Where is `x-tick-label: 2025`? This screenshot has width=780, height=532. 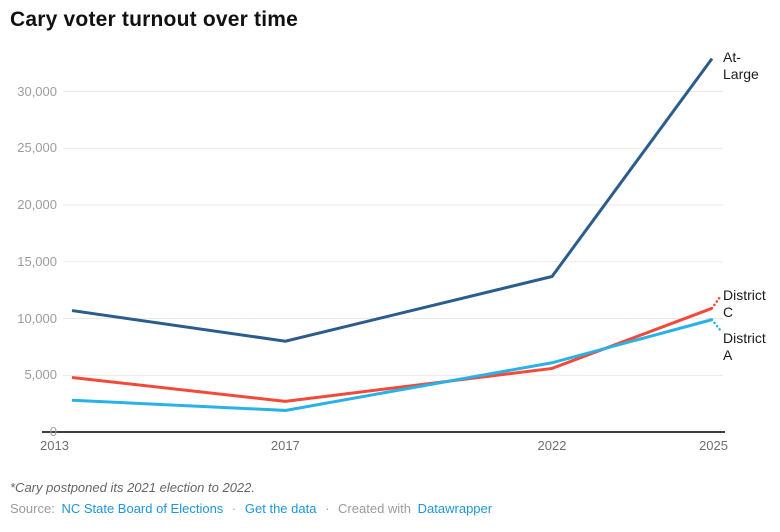 x-tick-label: 2025 is located at coordinates (713, 445).